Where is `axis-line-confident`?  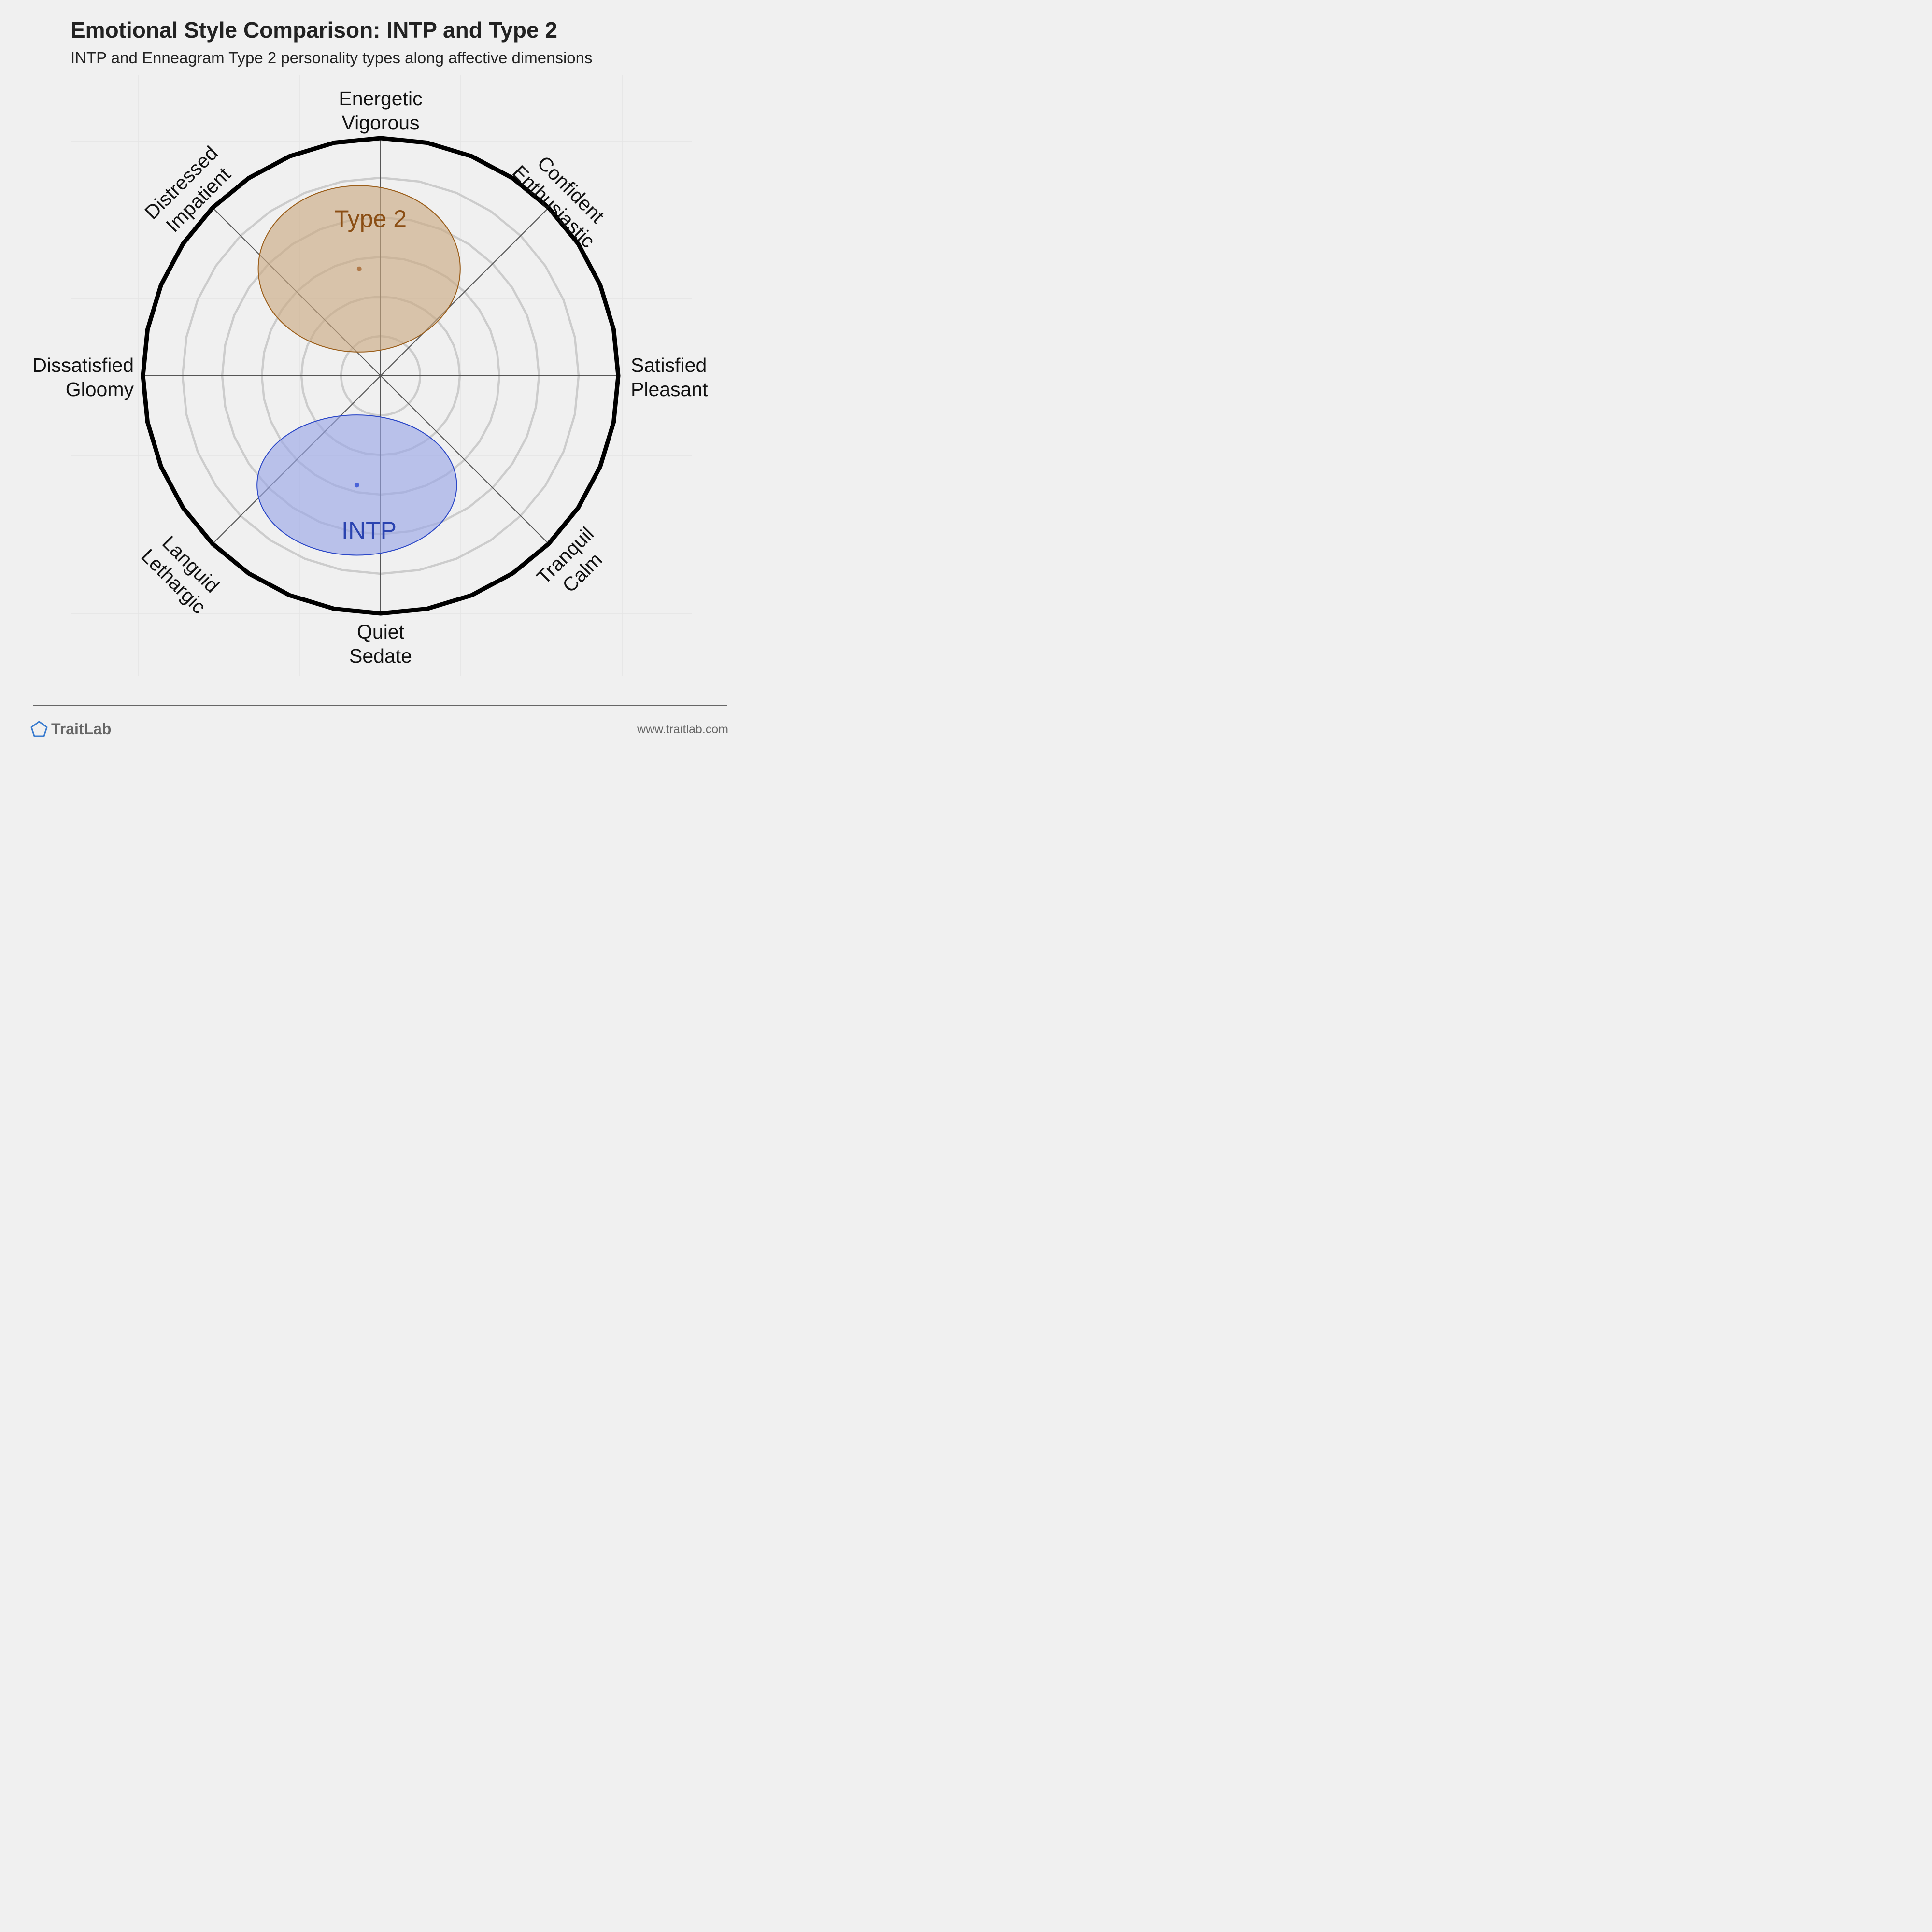
axis-line-confident is located at coordinates (464, 291).